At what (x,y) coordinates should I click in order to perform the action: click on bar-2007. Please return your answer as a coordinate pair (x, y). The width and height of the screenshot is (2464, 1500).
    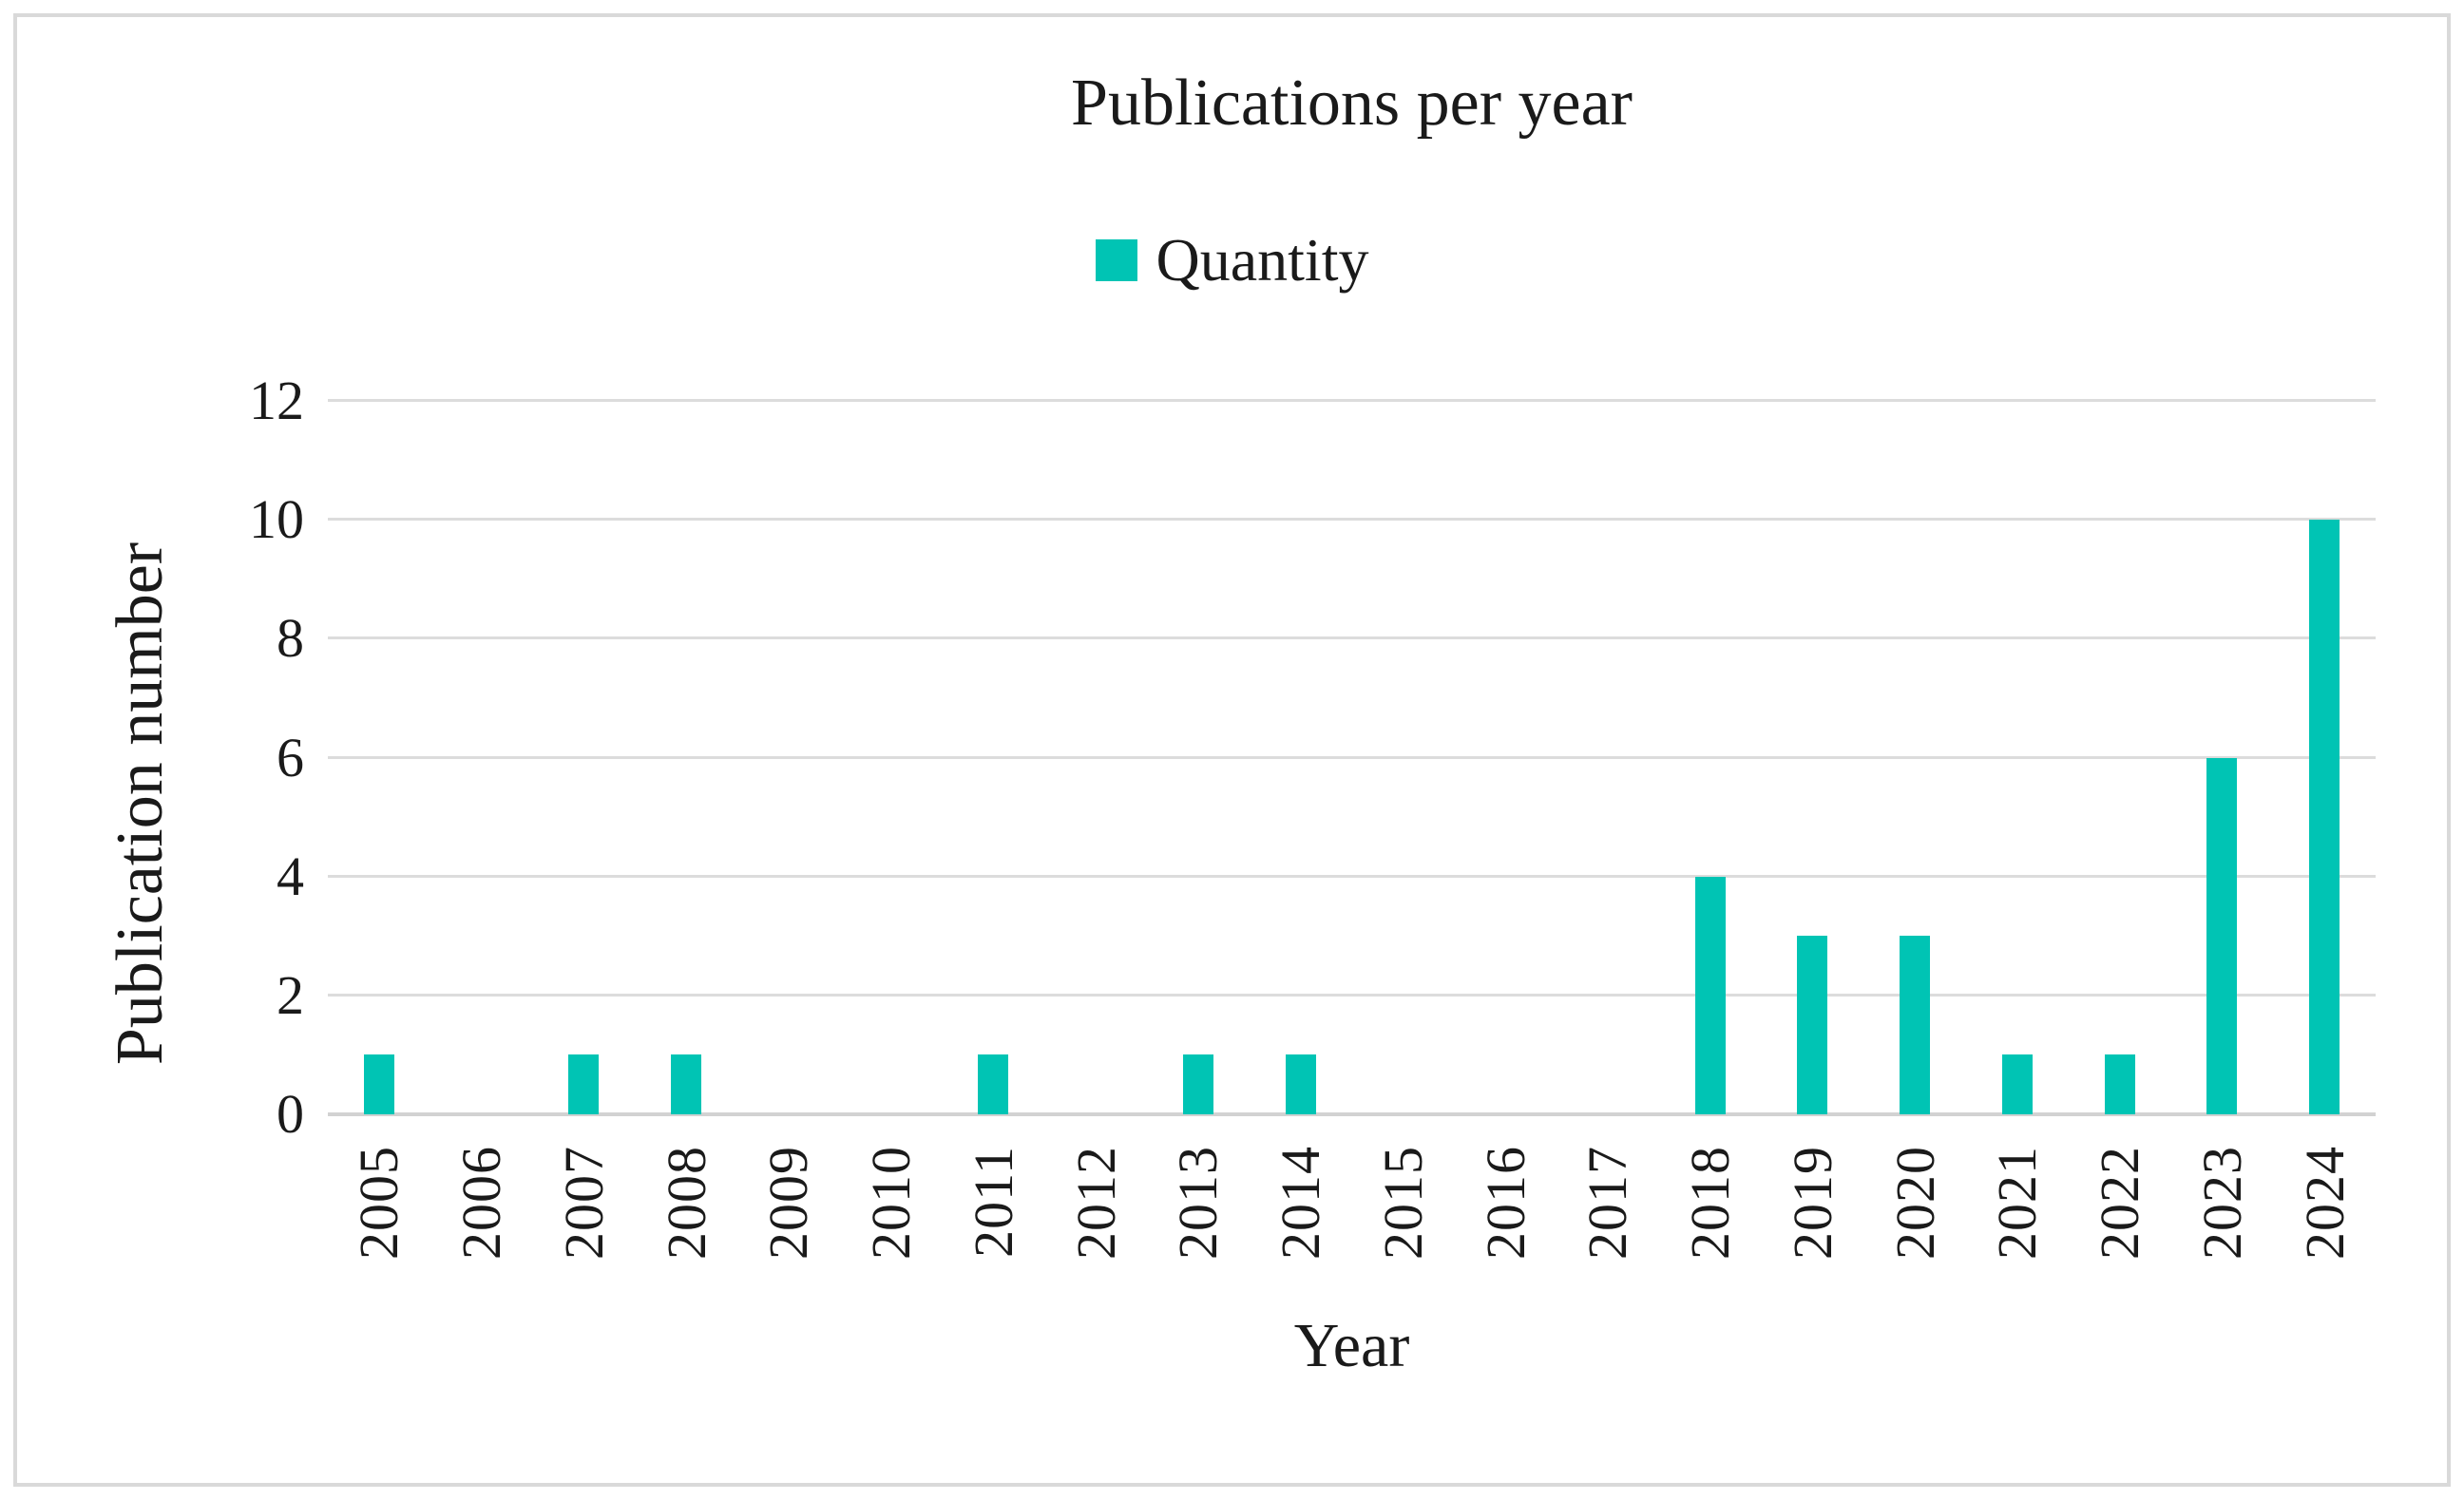
    Looking at the image, I should click on (584, 1084).